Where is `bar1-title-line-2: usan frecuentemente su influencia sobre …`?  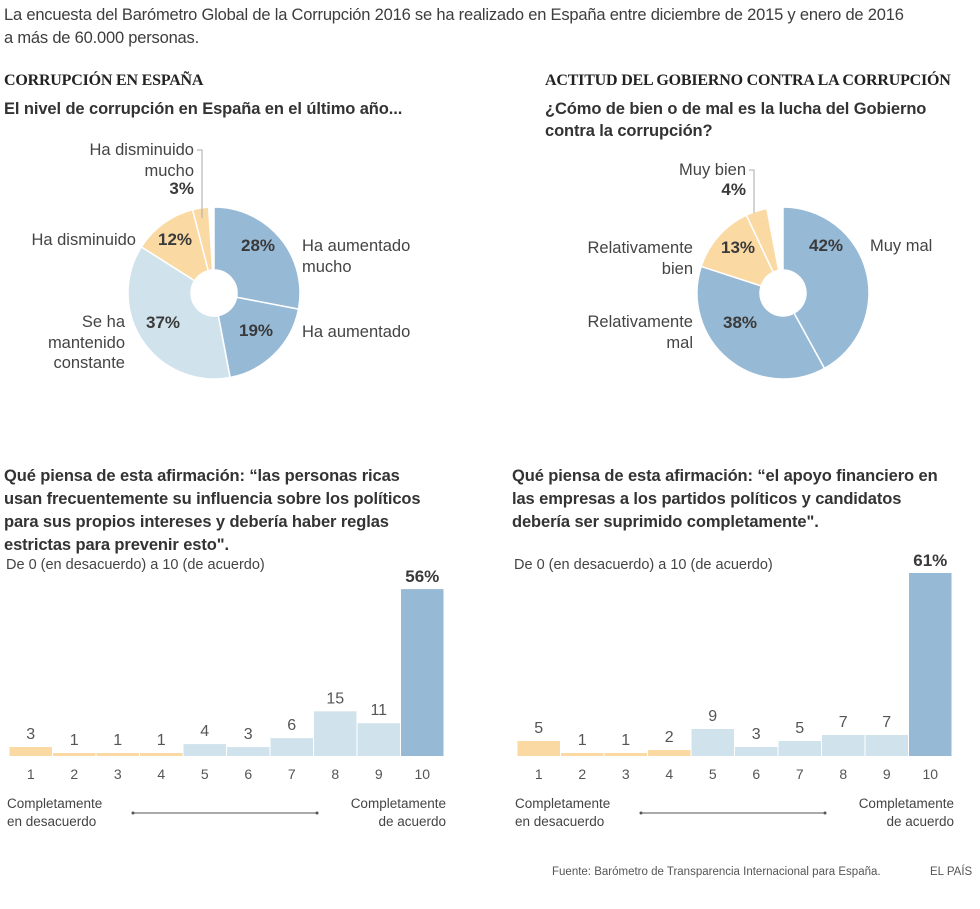
bar1-title-line-2: usan frecuentemente su influencia sobre … is located at coordinates (212, 499).